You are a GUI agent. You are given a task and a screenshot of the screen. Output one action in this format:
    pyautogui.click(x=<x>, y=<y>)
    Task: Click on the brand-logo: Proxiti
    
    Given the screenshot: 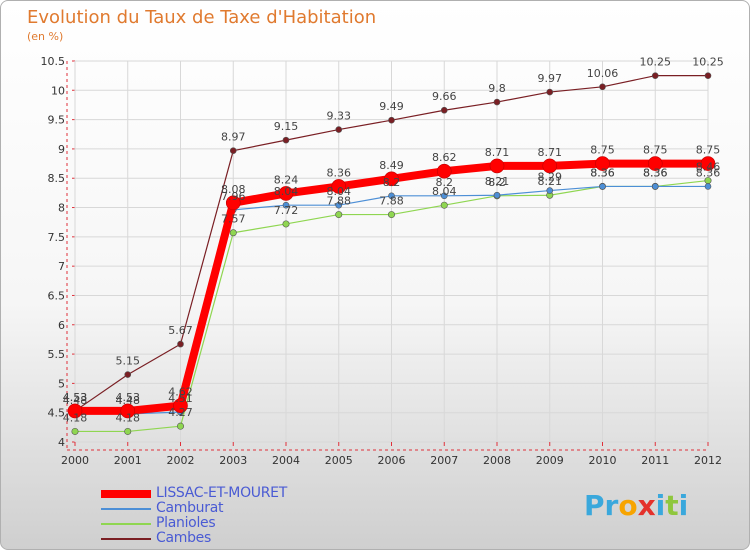 What is the action you would take?
    pyautogui.click(x=636, y=505)
    